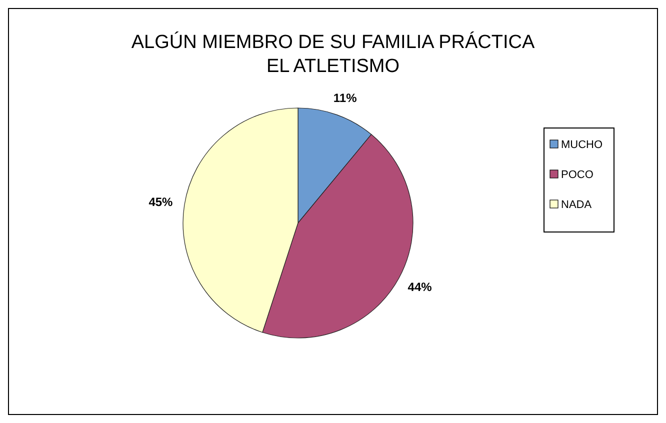 This screenshot has height=423, width=666. What do you see at coordinates (345, 97) in the screenshot?
I see `data-label: 11%` at bounding box center [345, 97].